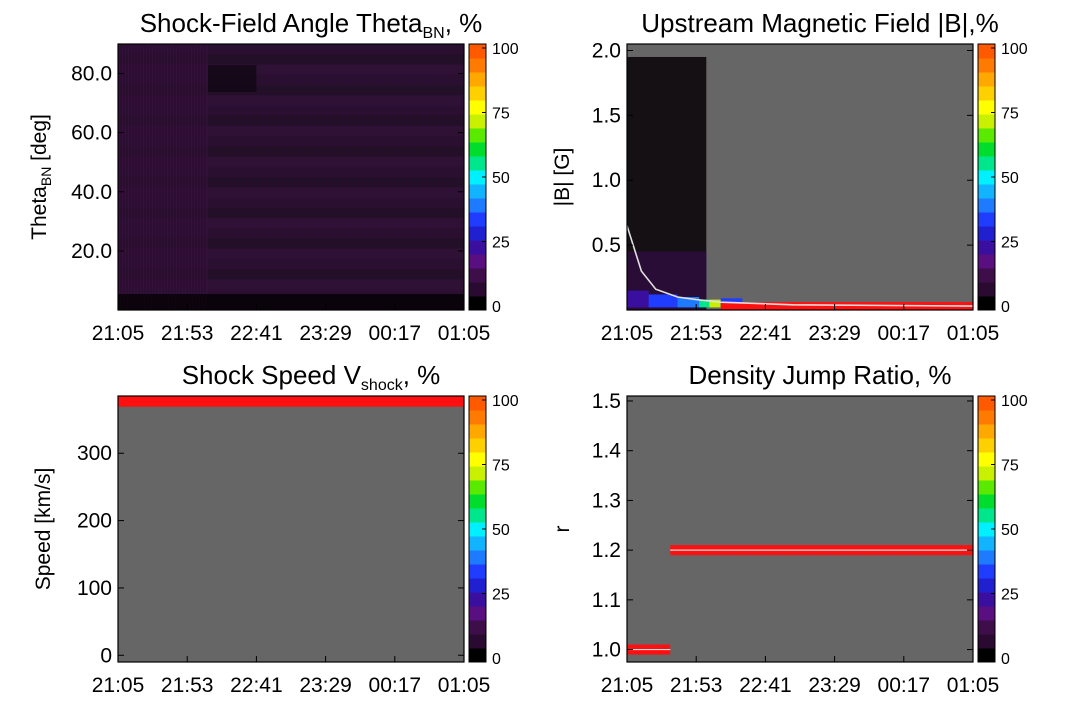 This screenshot has height=720, width=1080. What do you see at coordinates (94, 453) in the screenshot?
I see `y-tick-label: 300` at bounding box center [94, 453].